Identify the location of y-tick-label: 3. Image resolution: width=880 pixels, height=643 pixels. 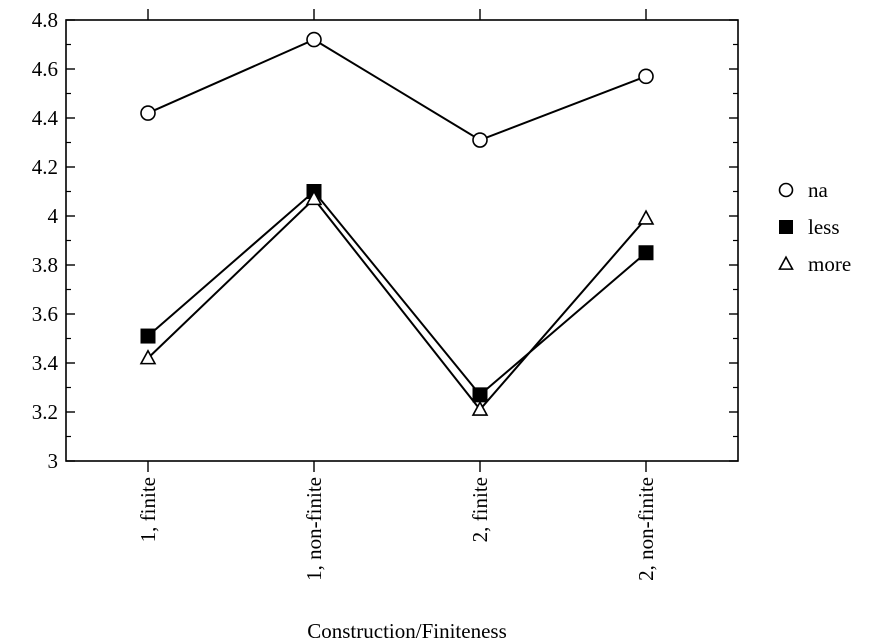
(53, 461).